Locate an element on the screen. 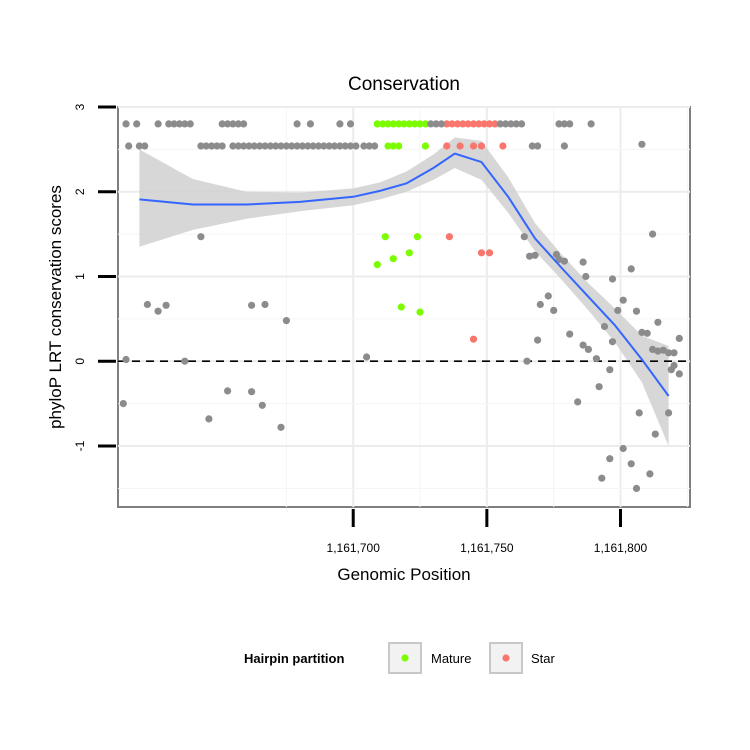 The height and width of the screenshot is (750, 750). x-tick-label: 1,161,750 is located at coordinates (487, 548).